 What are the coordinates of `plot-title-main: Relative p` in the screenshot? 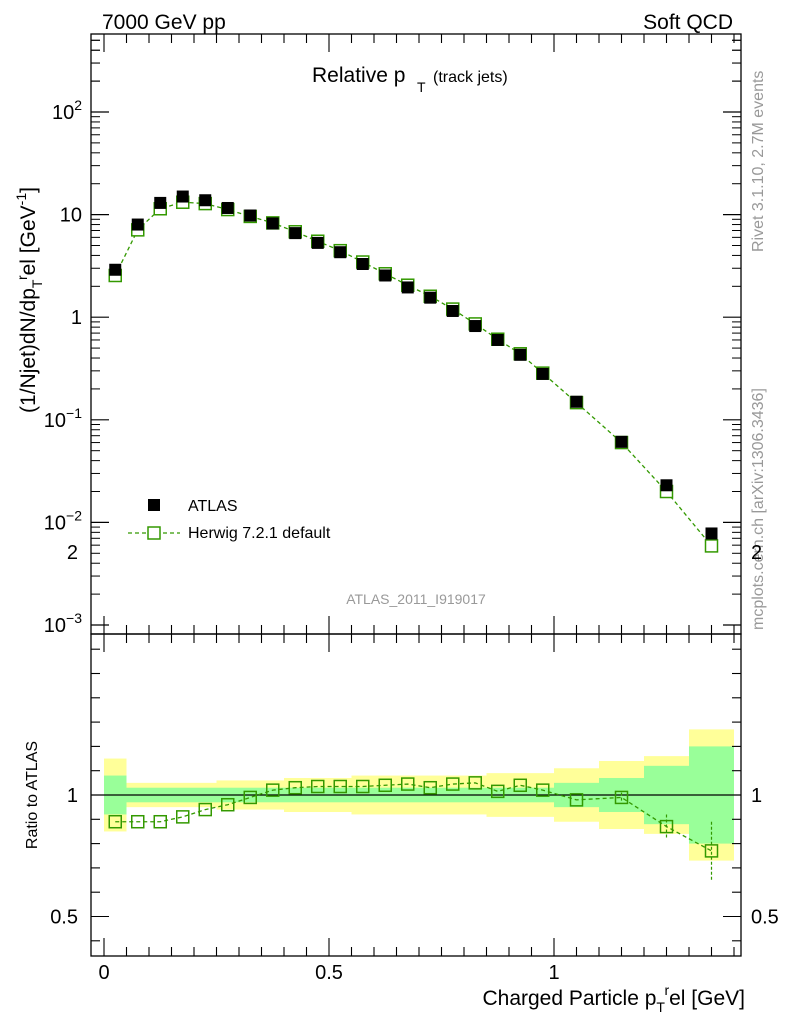 It's located at (358, 75).